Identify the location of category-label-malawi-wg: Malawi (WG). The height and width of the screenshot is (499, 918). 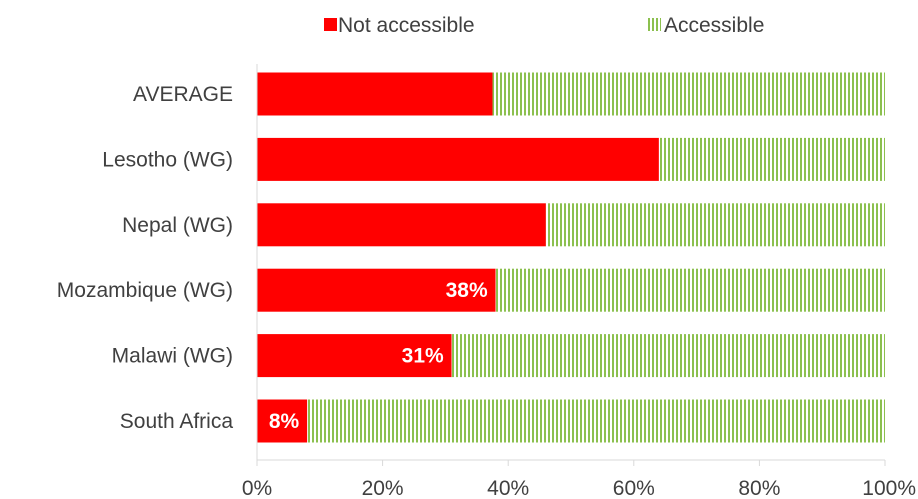
(172, 356).